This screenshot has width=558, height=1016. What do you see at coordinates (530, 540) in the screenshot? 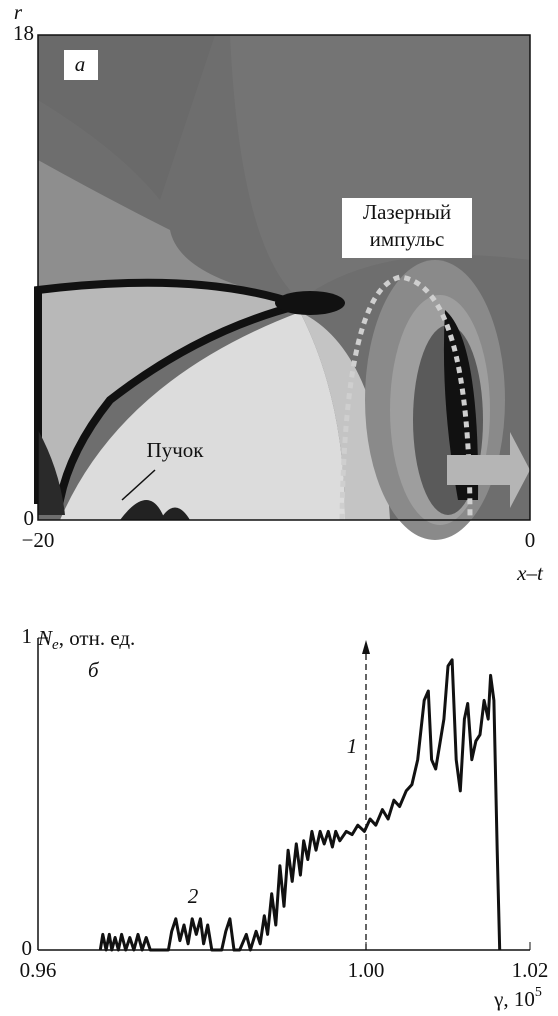
I see `x-tick-label: 0` at bounding box center [530, 540].